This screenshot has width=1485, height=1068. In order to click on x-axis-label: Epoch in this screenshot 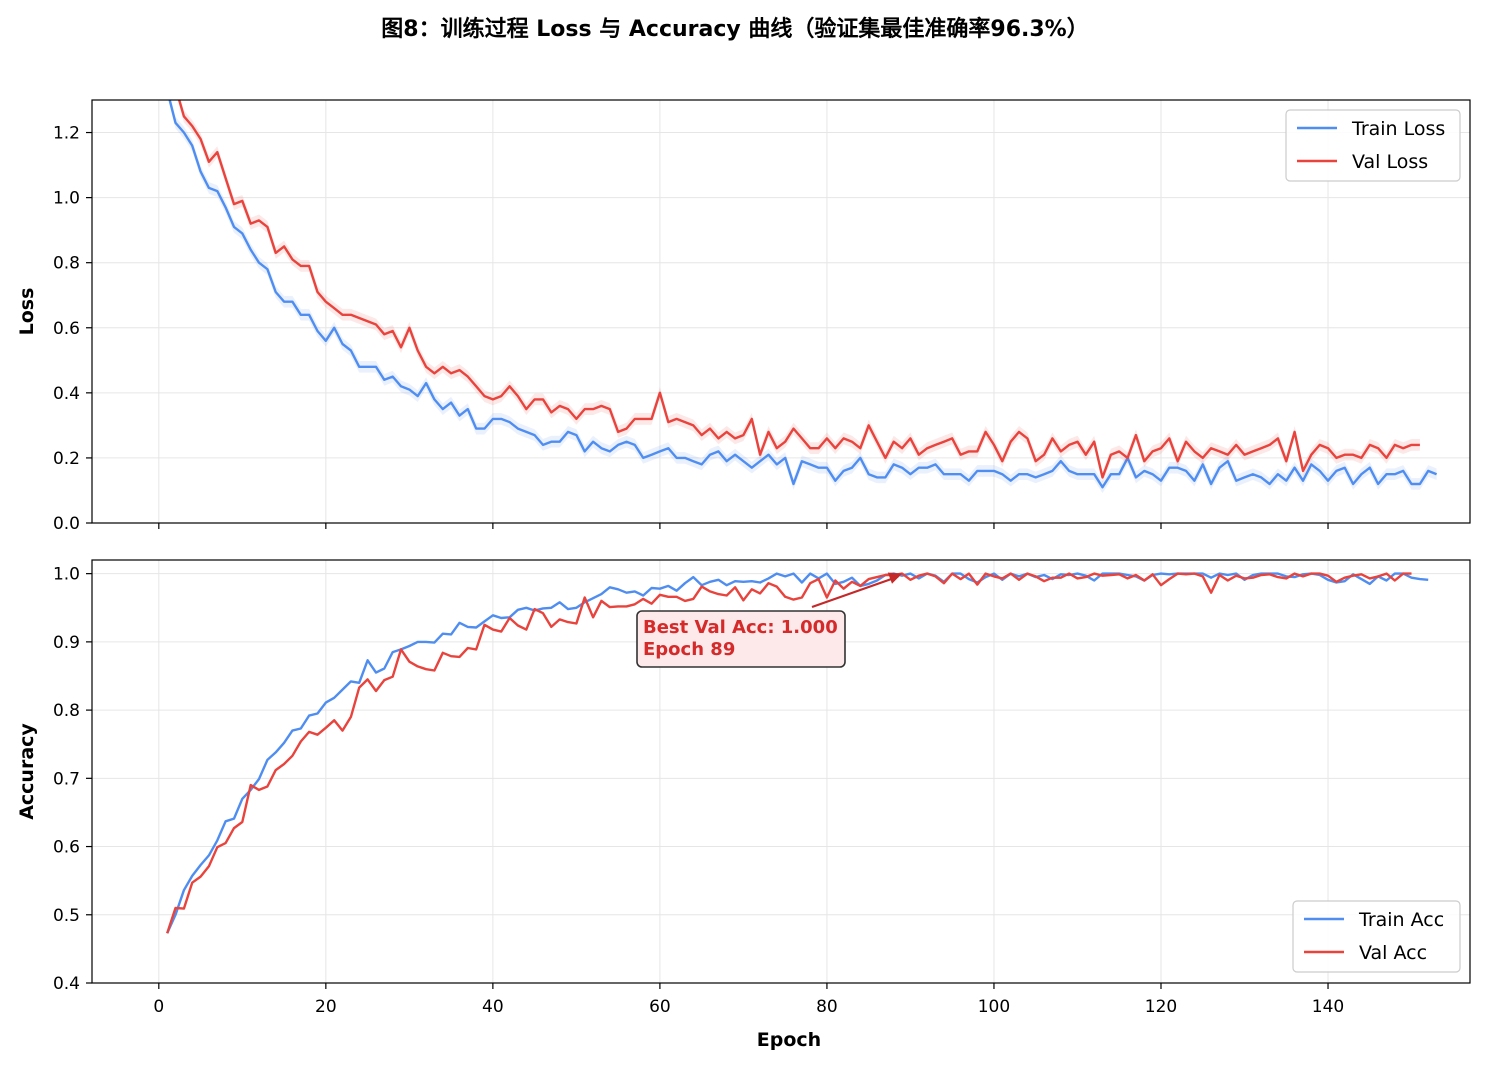, I will do `click(789, 1040)`.